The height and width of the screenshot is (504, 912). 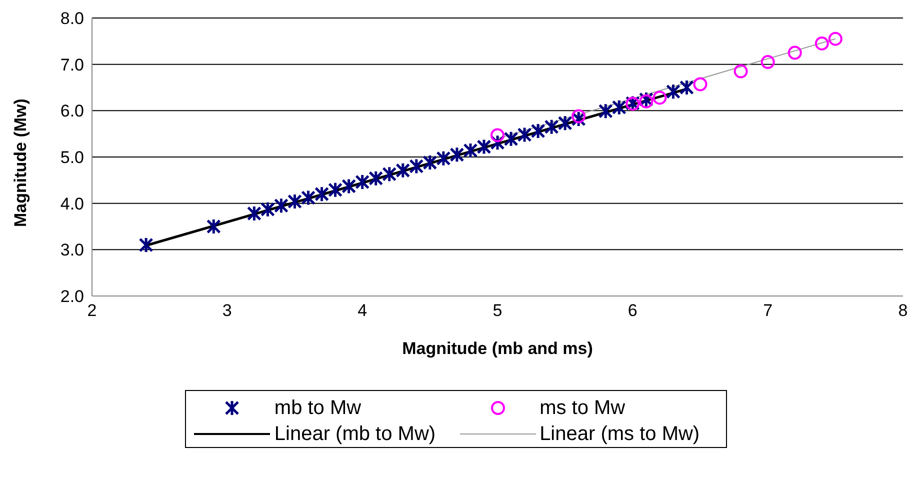 What do you see at coordinates (20, 162) in the screenshot?
I see `y-axis-title: Magnitude (Mw)` at bounding box center [20, 162].